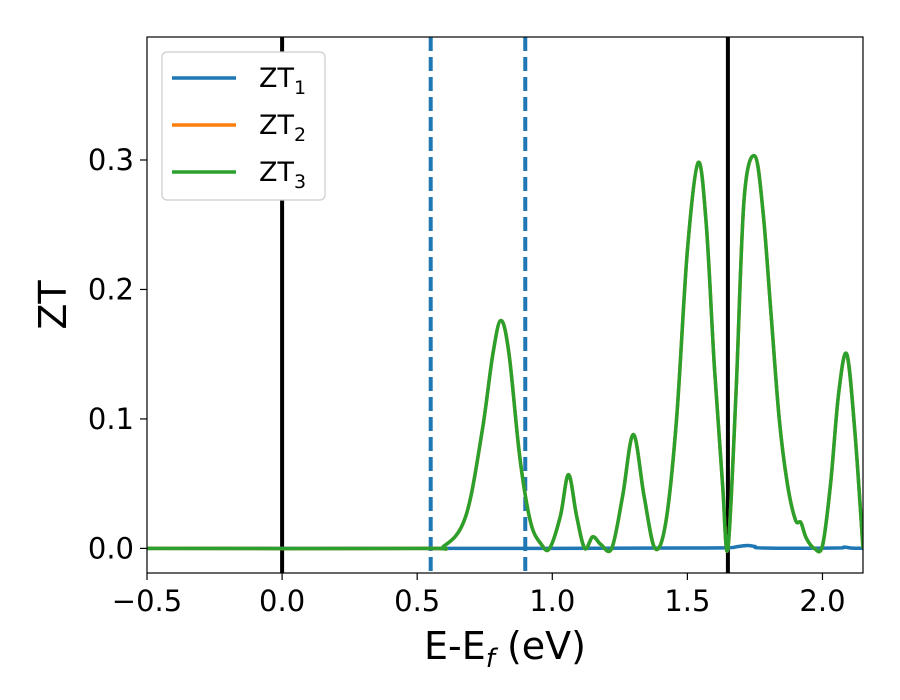 The width and height of the screenshot is (900, 700). Describe the element at coordinates (282, 175) in the screenshot. I see `legend-label-3: ZT3` at that location.